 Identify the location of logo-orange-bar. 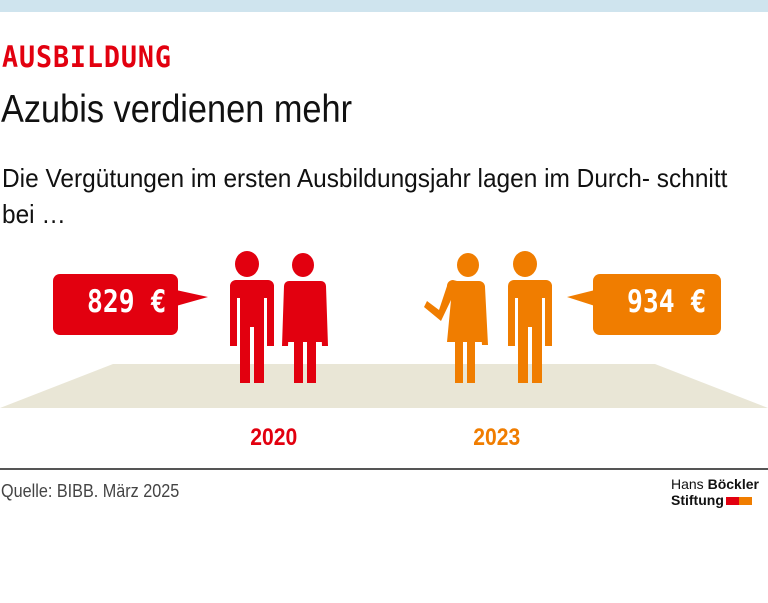
(745, 501).